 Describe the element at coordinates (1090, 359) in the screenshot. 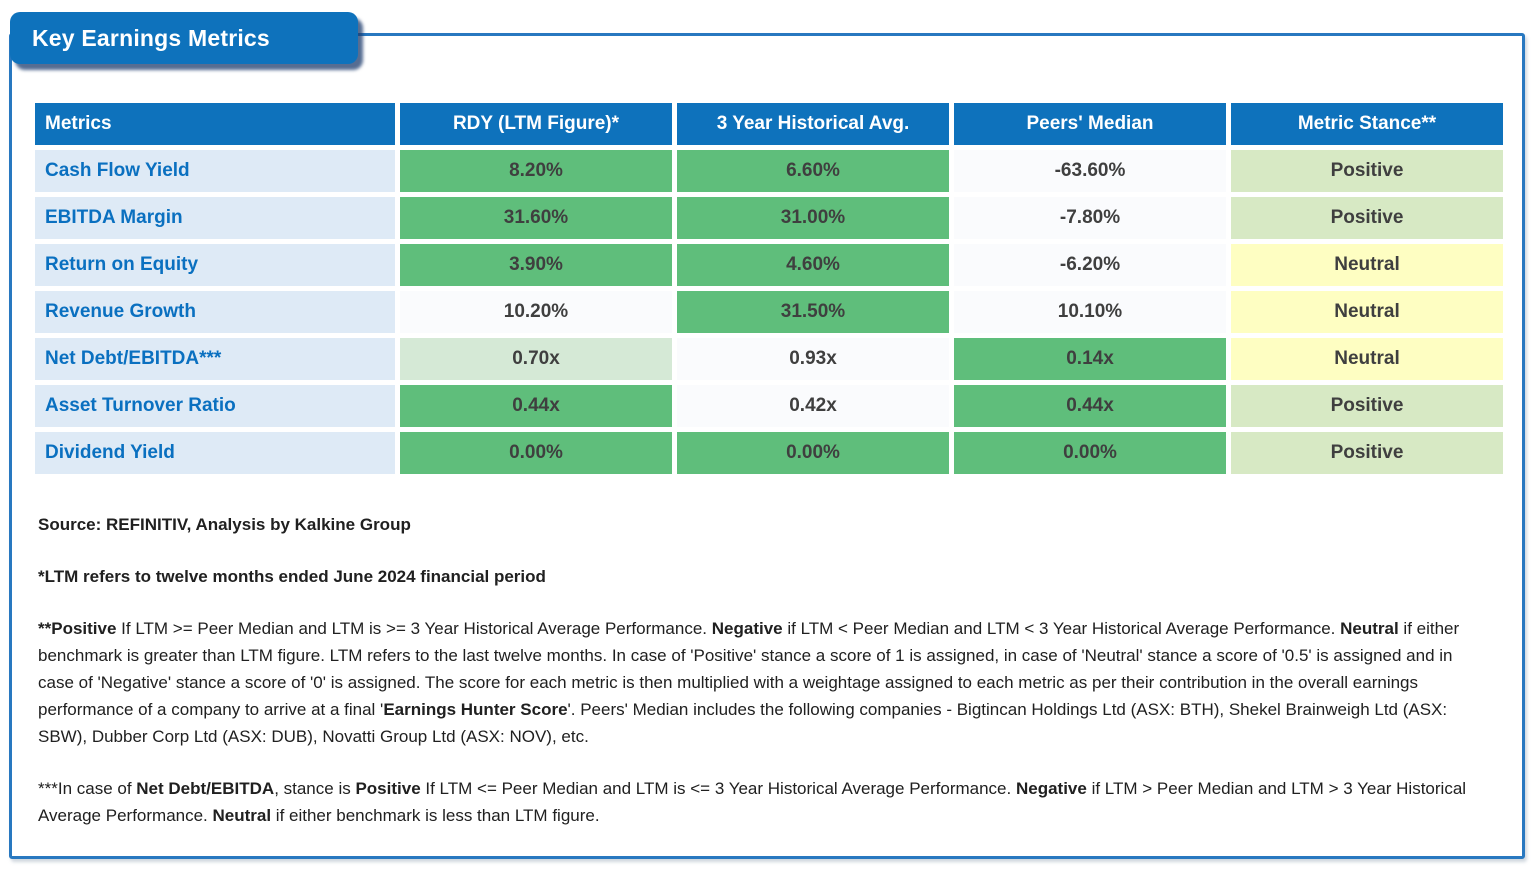

I see `peers-median-value: 0.14x` at that location.